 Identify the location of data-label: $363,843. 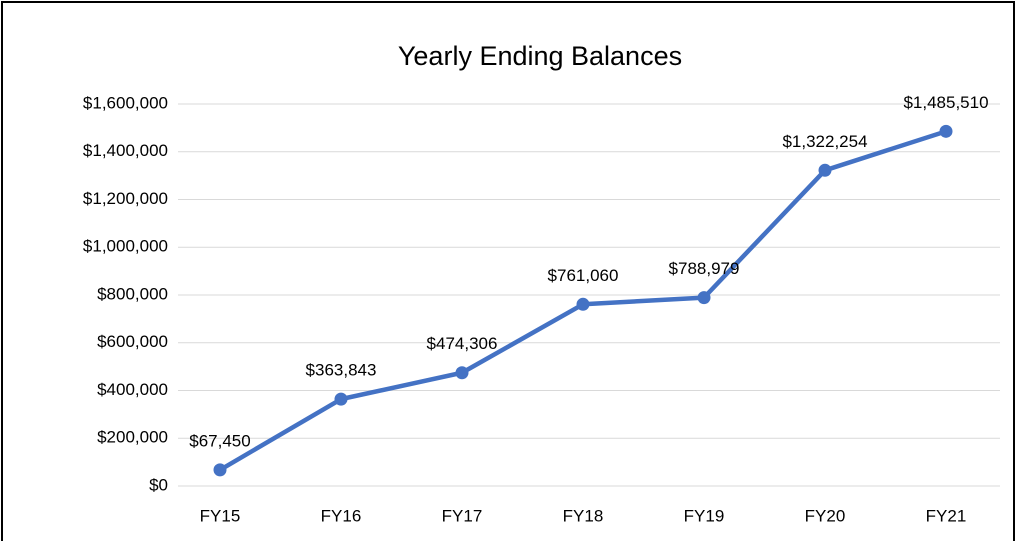
(341, 370).